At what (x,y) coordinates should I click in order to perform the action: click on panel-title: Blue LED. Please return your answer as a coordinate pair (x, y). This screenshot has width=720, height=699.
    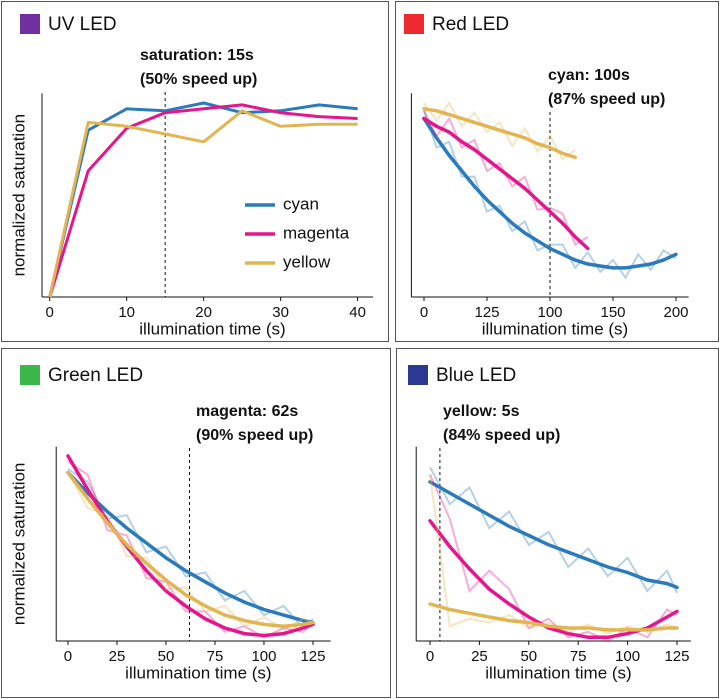
    Looking at the image, I should click on (476, 375).